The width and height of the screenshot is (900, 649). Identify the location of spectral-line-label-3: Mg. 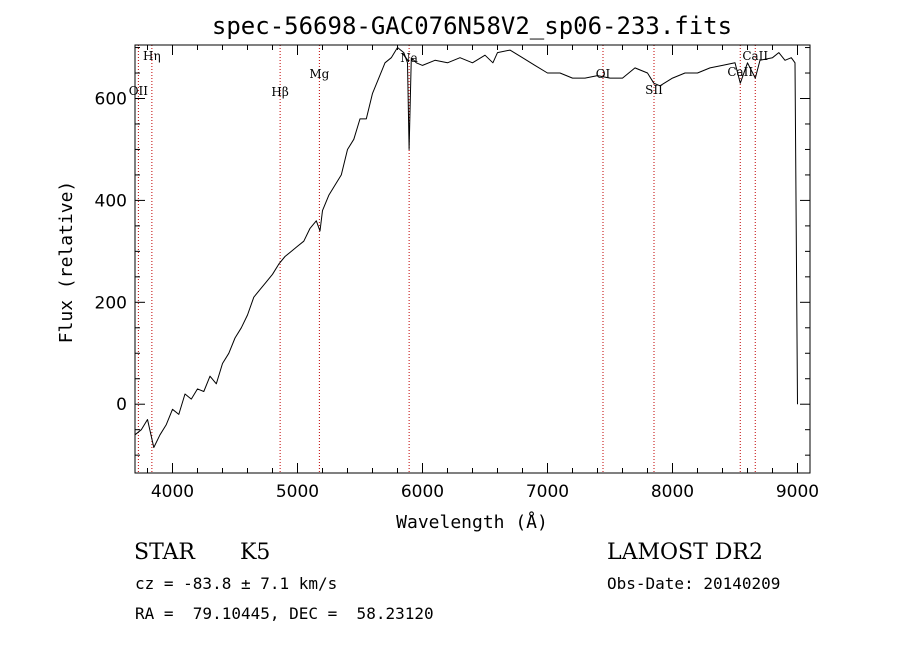
(319, 74).